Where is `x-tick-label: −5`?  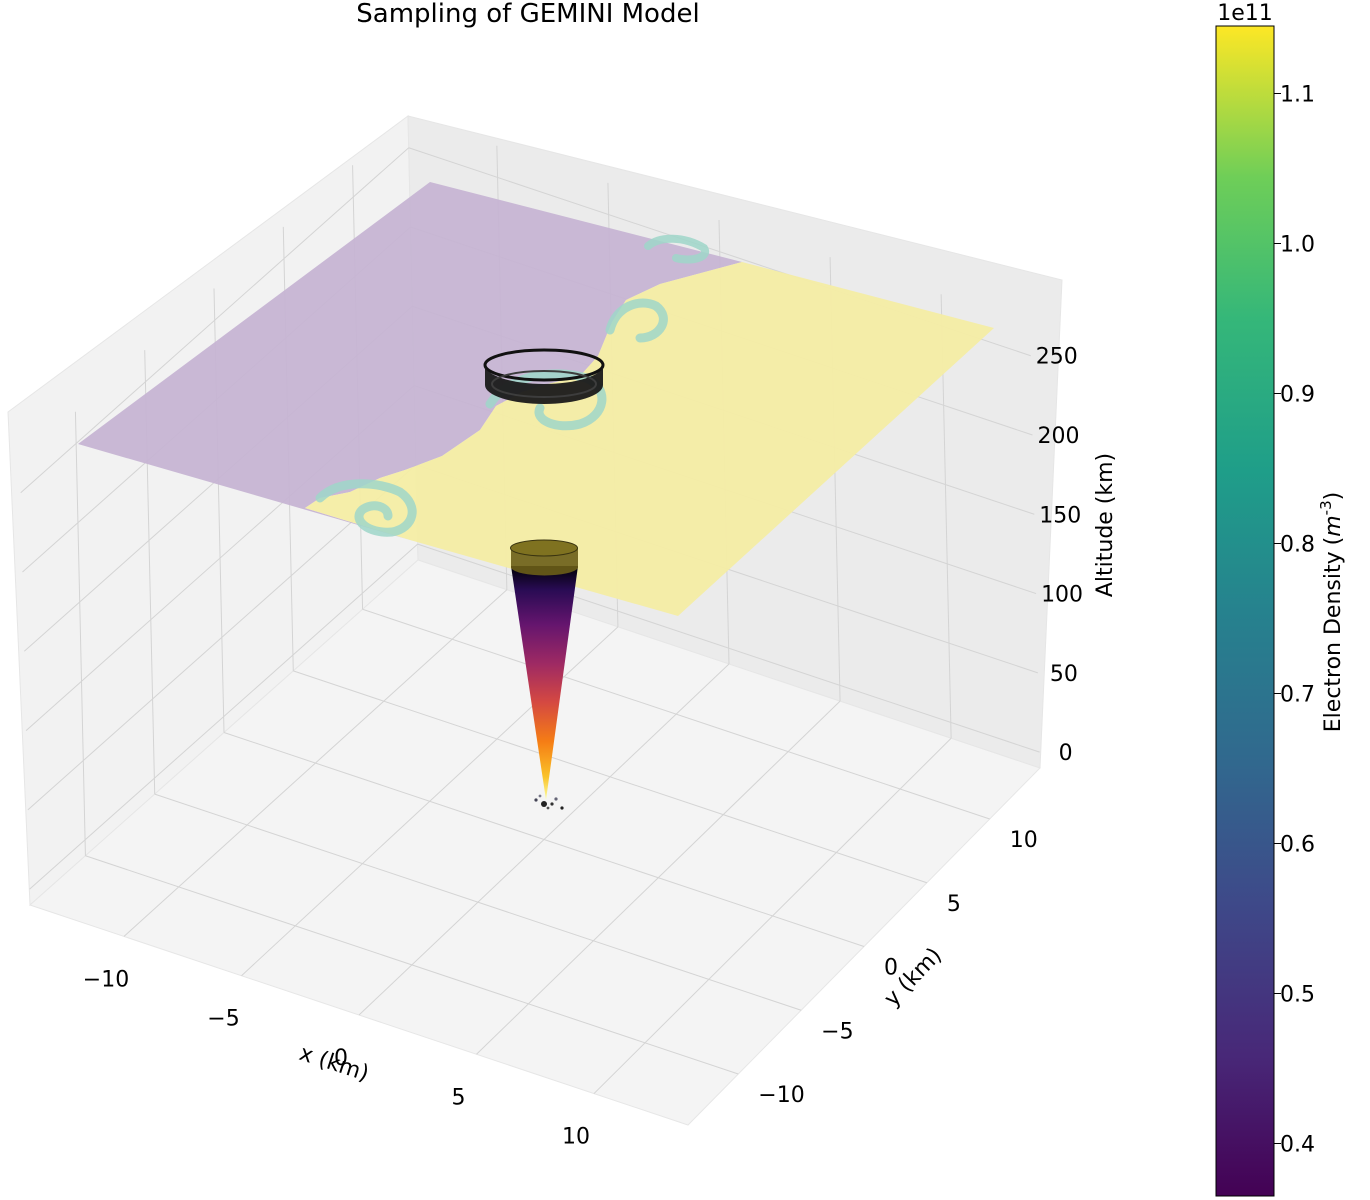 x-tick-label: −5 is located at coordinates (223, 1019).